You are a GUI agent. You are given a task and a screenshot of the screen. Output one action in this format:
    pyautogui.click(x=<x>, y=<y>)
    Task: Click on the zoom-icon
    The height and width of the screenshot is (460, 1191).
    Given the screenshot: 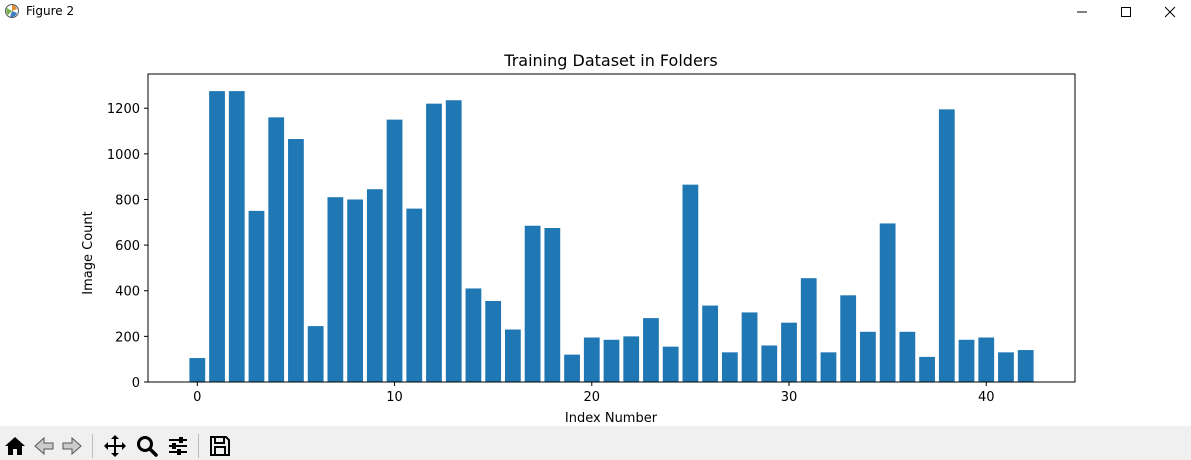 What is the action you would take?
    pyautogui.click(x=147, y=446)
    